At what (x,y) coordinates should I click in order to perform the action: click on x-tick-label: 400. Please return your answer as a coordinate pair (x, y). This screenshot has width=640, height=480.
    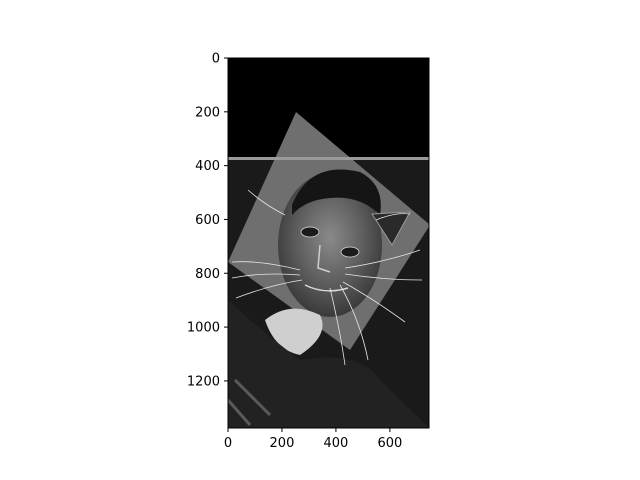
    Looking at the image, I should click on (336, 443).